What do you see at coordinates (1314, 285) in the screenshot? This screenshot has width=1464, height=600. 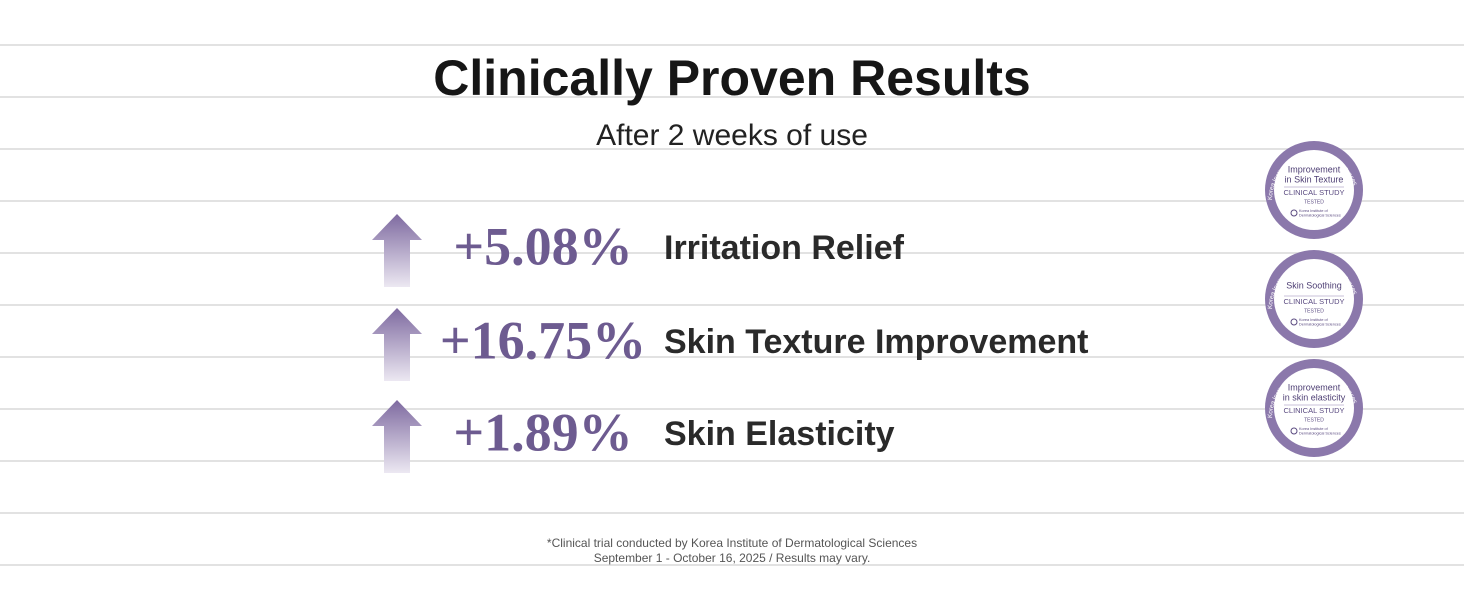 I see `badge-title: Skin Soothing` at bounding box center [1314, 285].